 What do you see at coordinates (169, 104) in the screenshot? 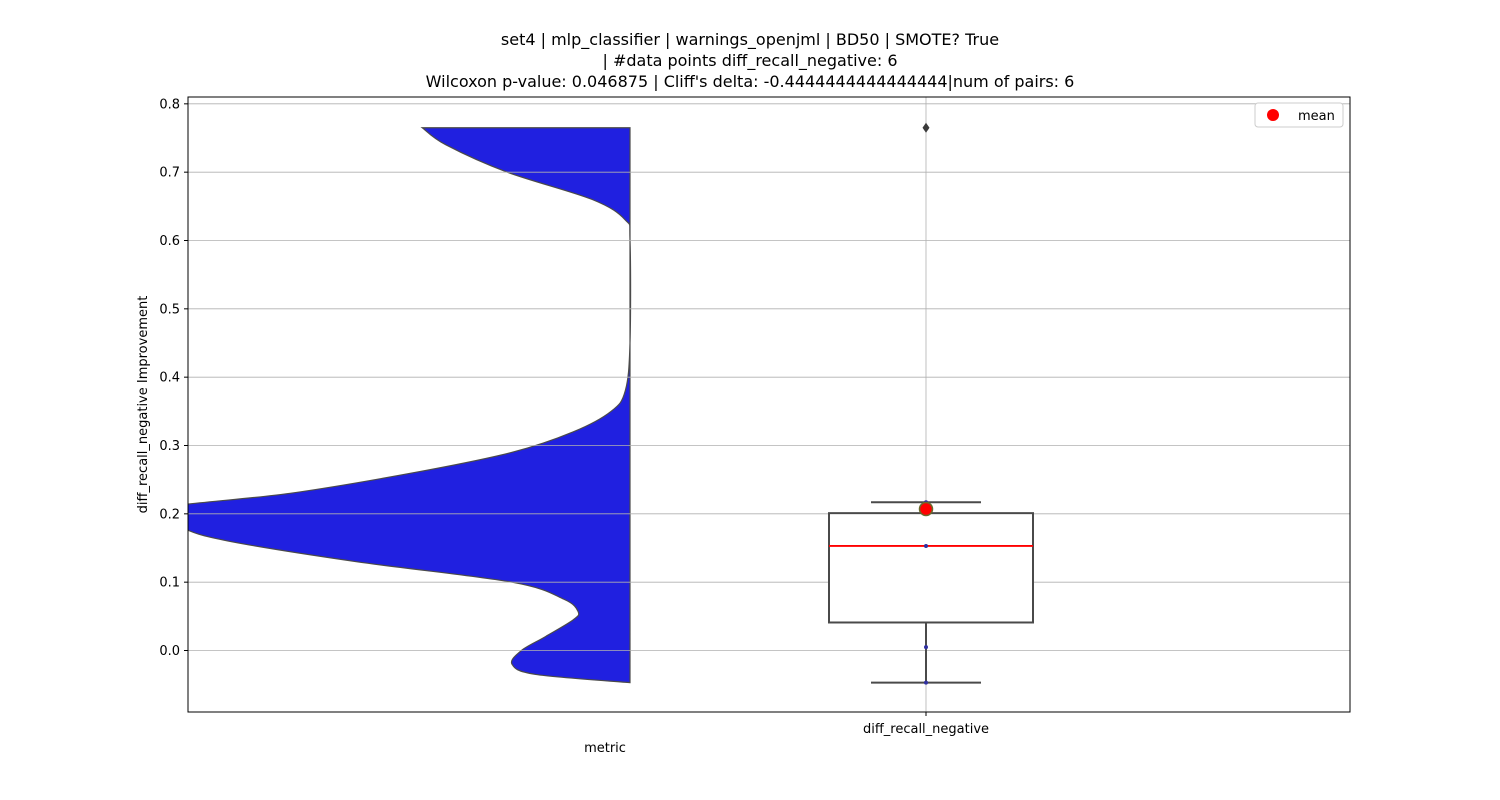
I see `y-tick-label: 0.8` at bounding box center [169, 104].